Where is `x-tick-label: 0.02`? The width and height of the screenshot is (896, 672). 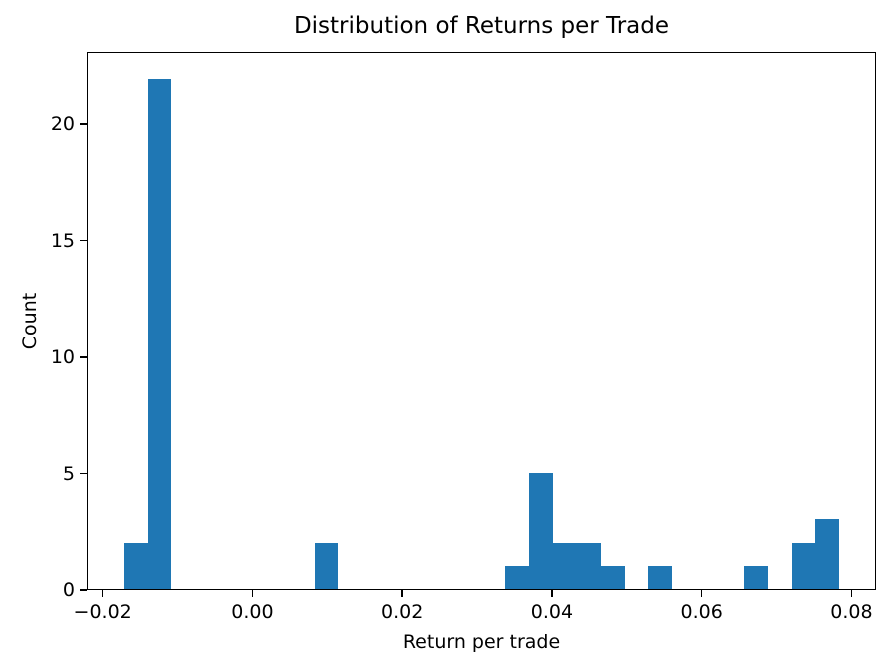 x-tick-label: 0.02 is located at coordinates (402, 612).